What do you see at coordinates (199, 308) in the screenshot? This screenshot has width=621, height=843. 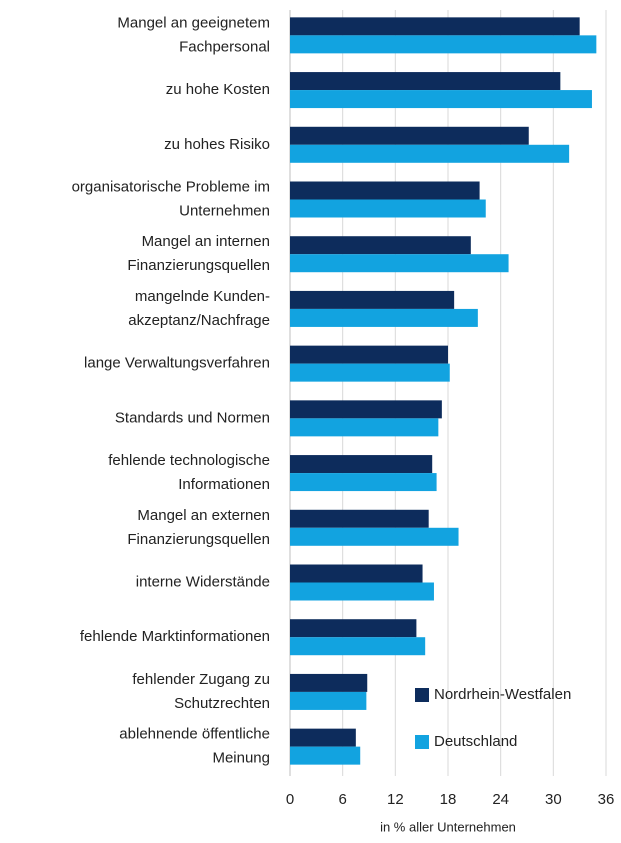 I see `y-tick-label: mangelnde Kunden-akzeptanz/Nachfrage` at bounding box center [199, 308].